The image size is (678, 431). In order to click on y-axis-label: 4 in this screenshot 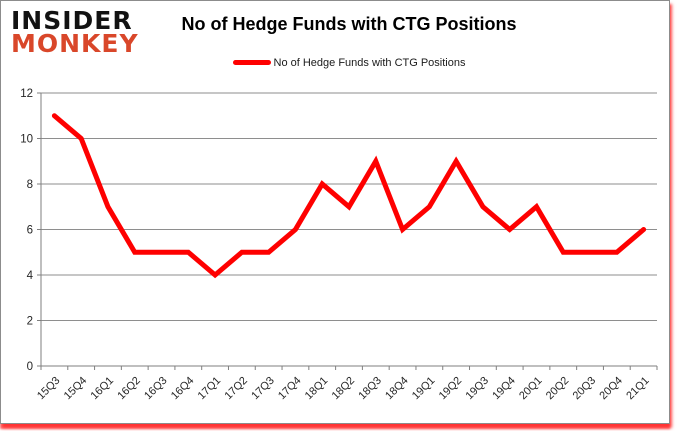, I will do `click(30, 276)`.